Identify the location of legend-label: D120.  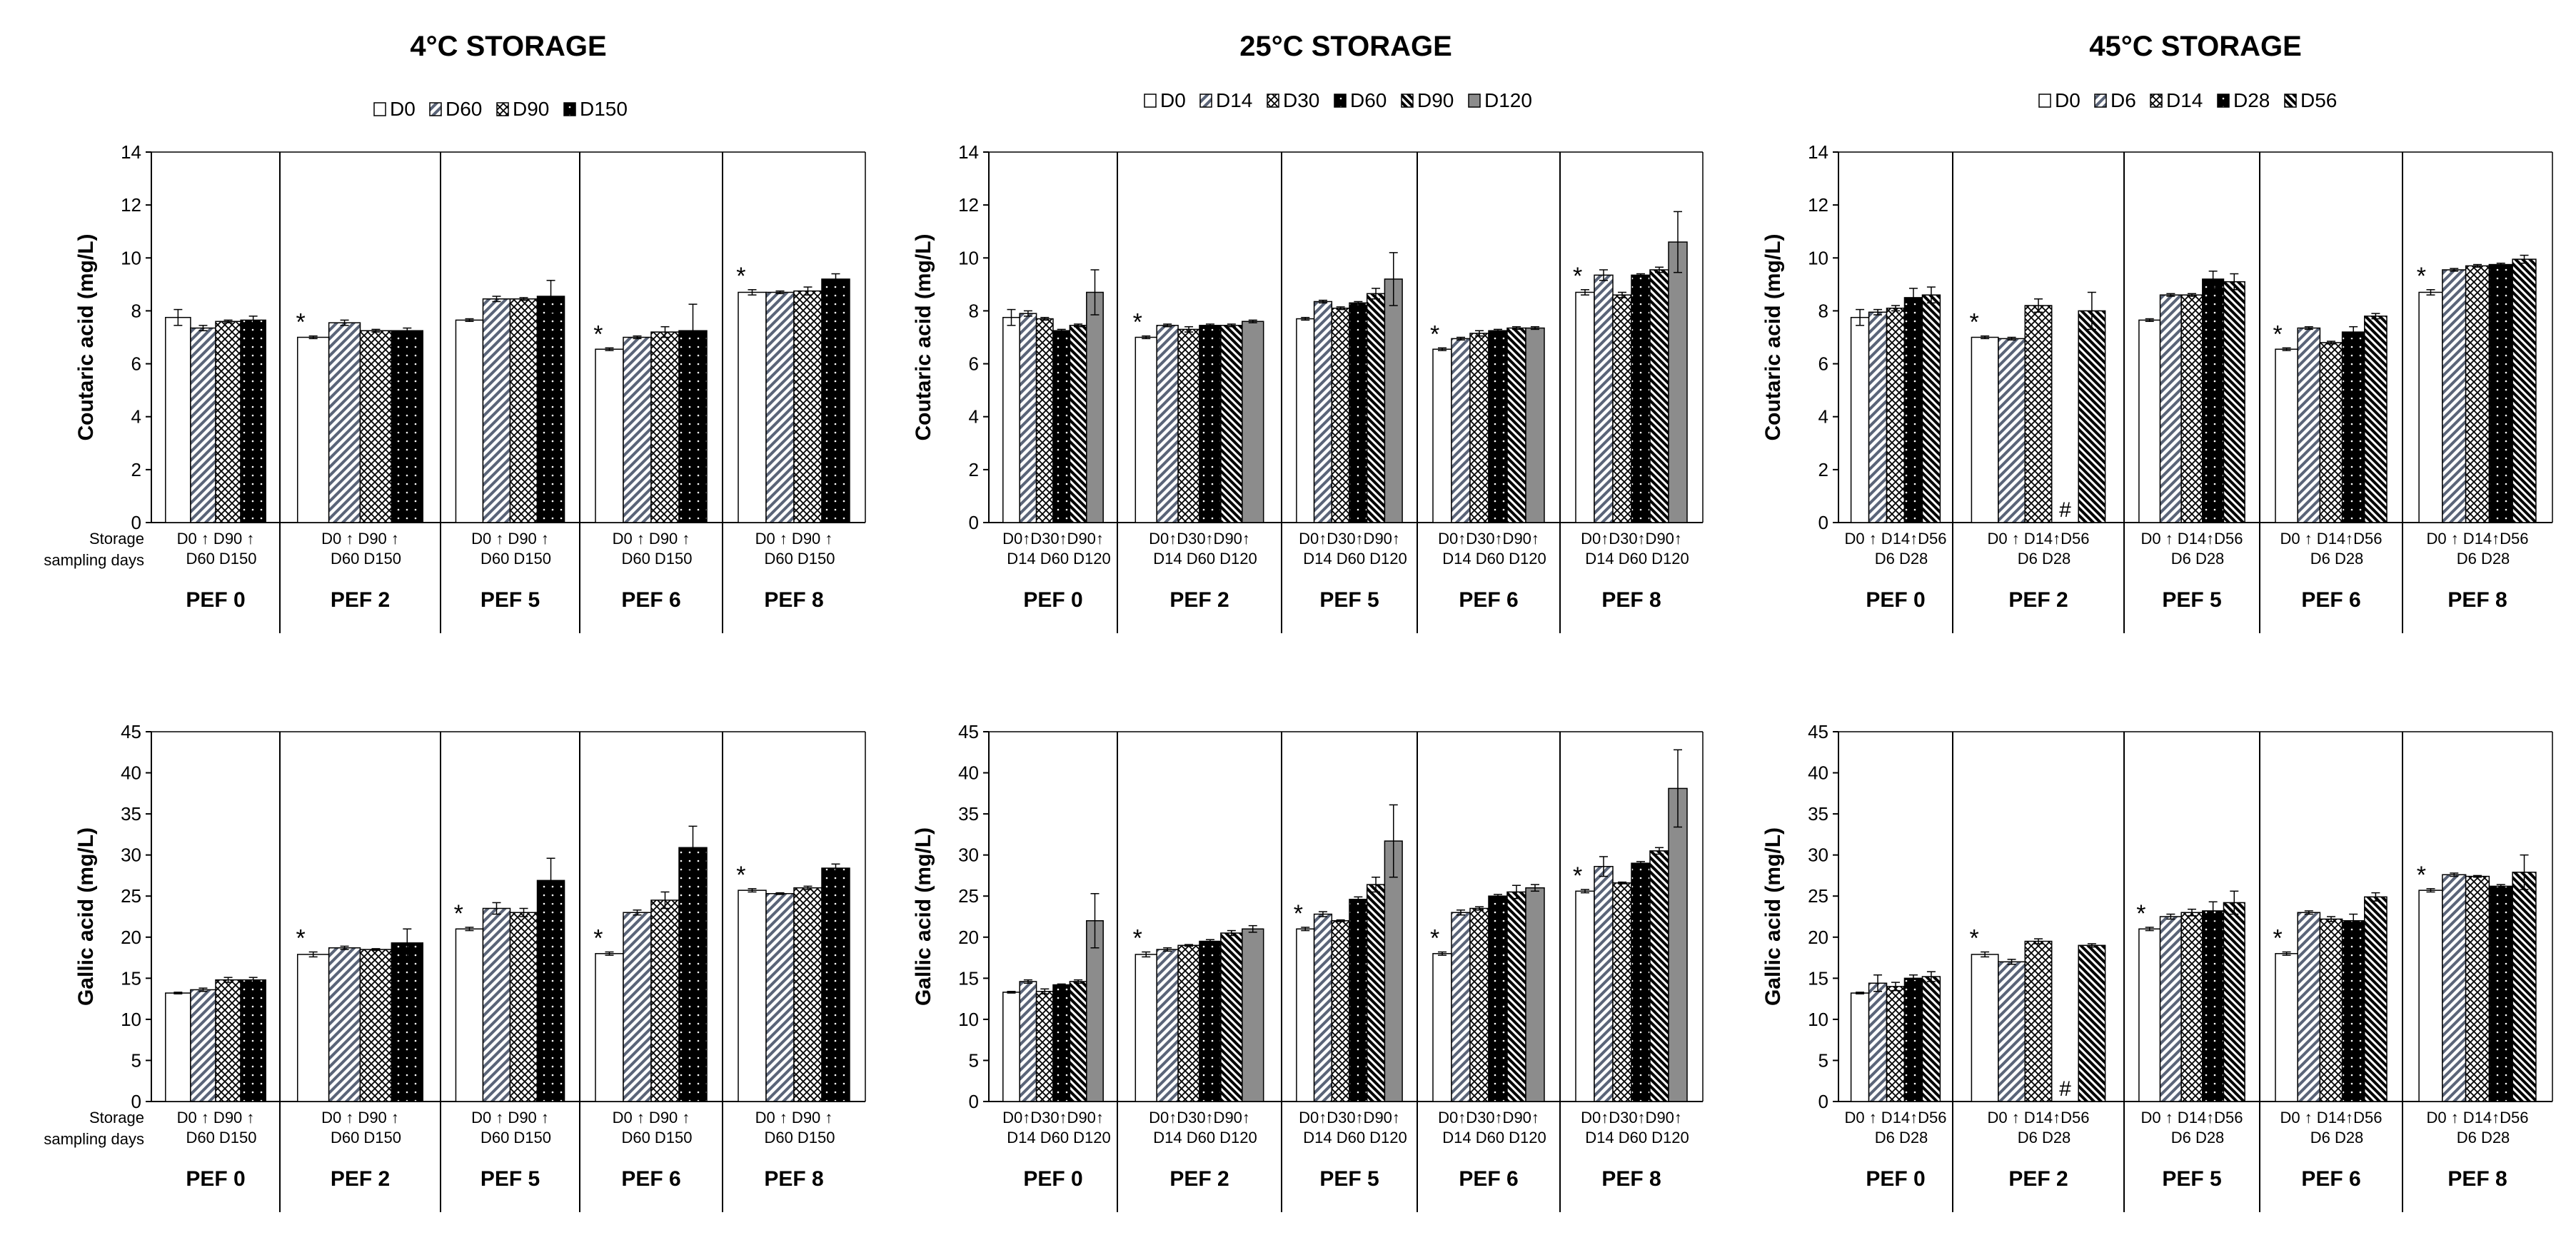
(1508, 100).